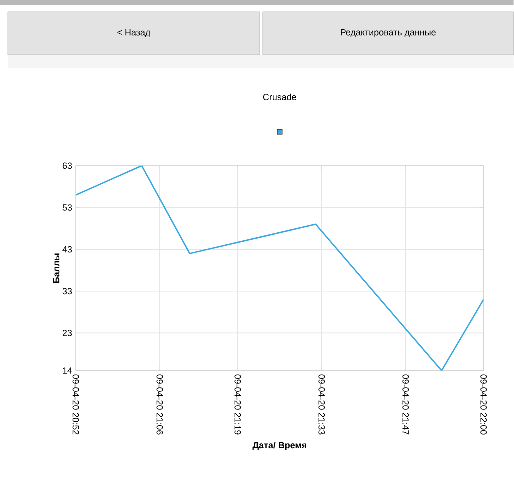 This screenshot has height=486, width=514. What do you see at coordinates (279, 97) in the screenshot?
I see `chart-title: Crusade` at bounding box center [279, 97].